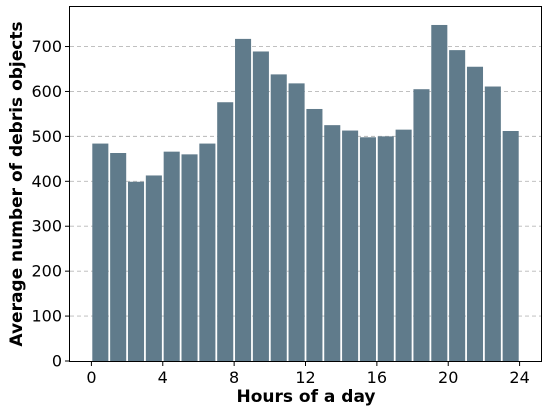  What do you see at coordinates (46, 91) in the screenshot?
I see `y-tick-label: 600` at bounding box center [46, 91].